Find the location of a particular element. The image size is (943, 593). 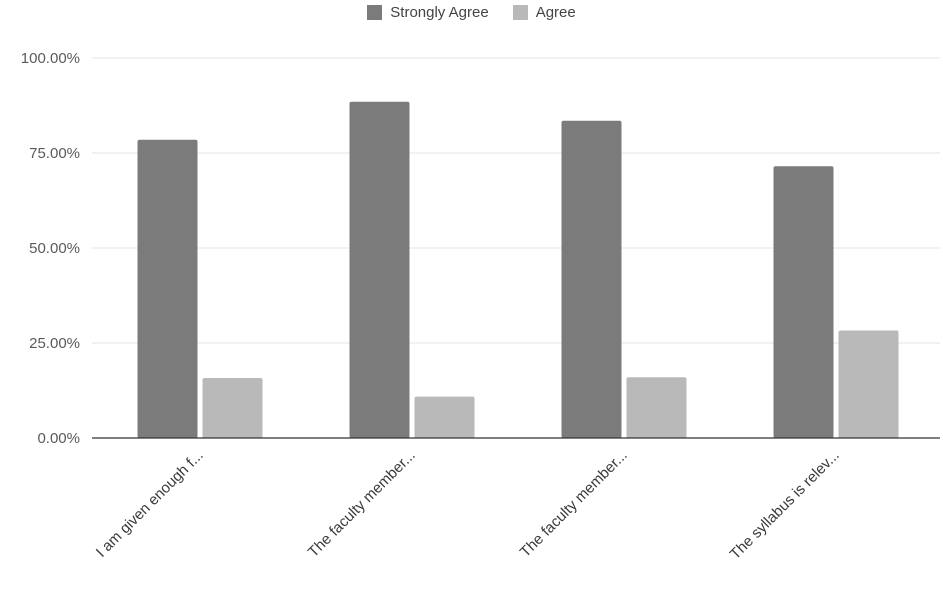

legend-item-agree: Agree is located at coordinates (544, 12).